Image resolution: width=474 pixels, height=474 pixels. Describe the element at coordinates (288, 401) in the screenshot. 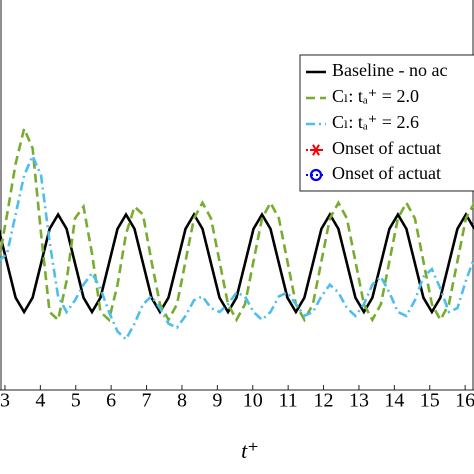

I see `x-tick-label: 11` at that location.